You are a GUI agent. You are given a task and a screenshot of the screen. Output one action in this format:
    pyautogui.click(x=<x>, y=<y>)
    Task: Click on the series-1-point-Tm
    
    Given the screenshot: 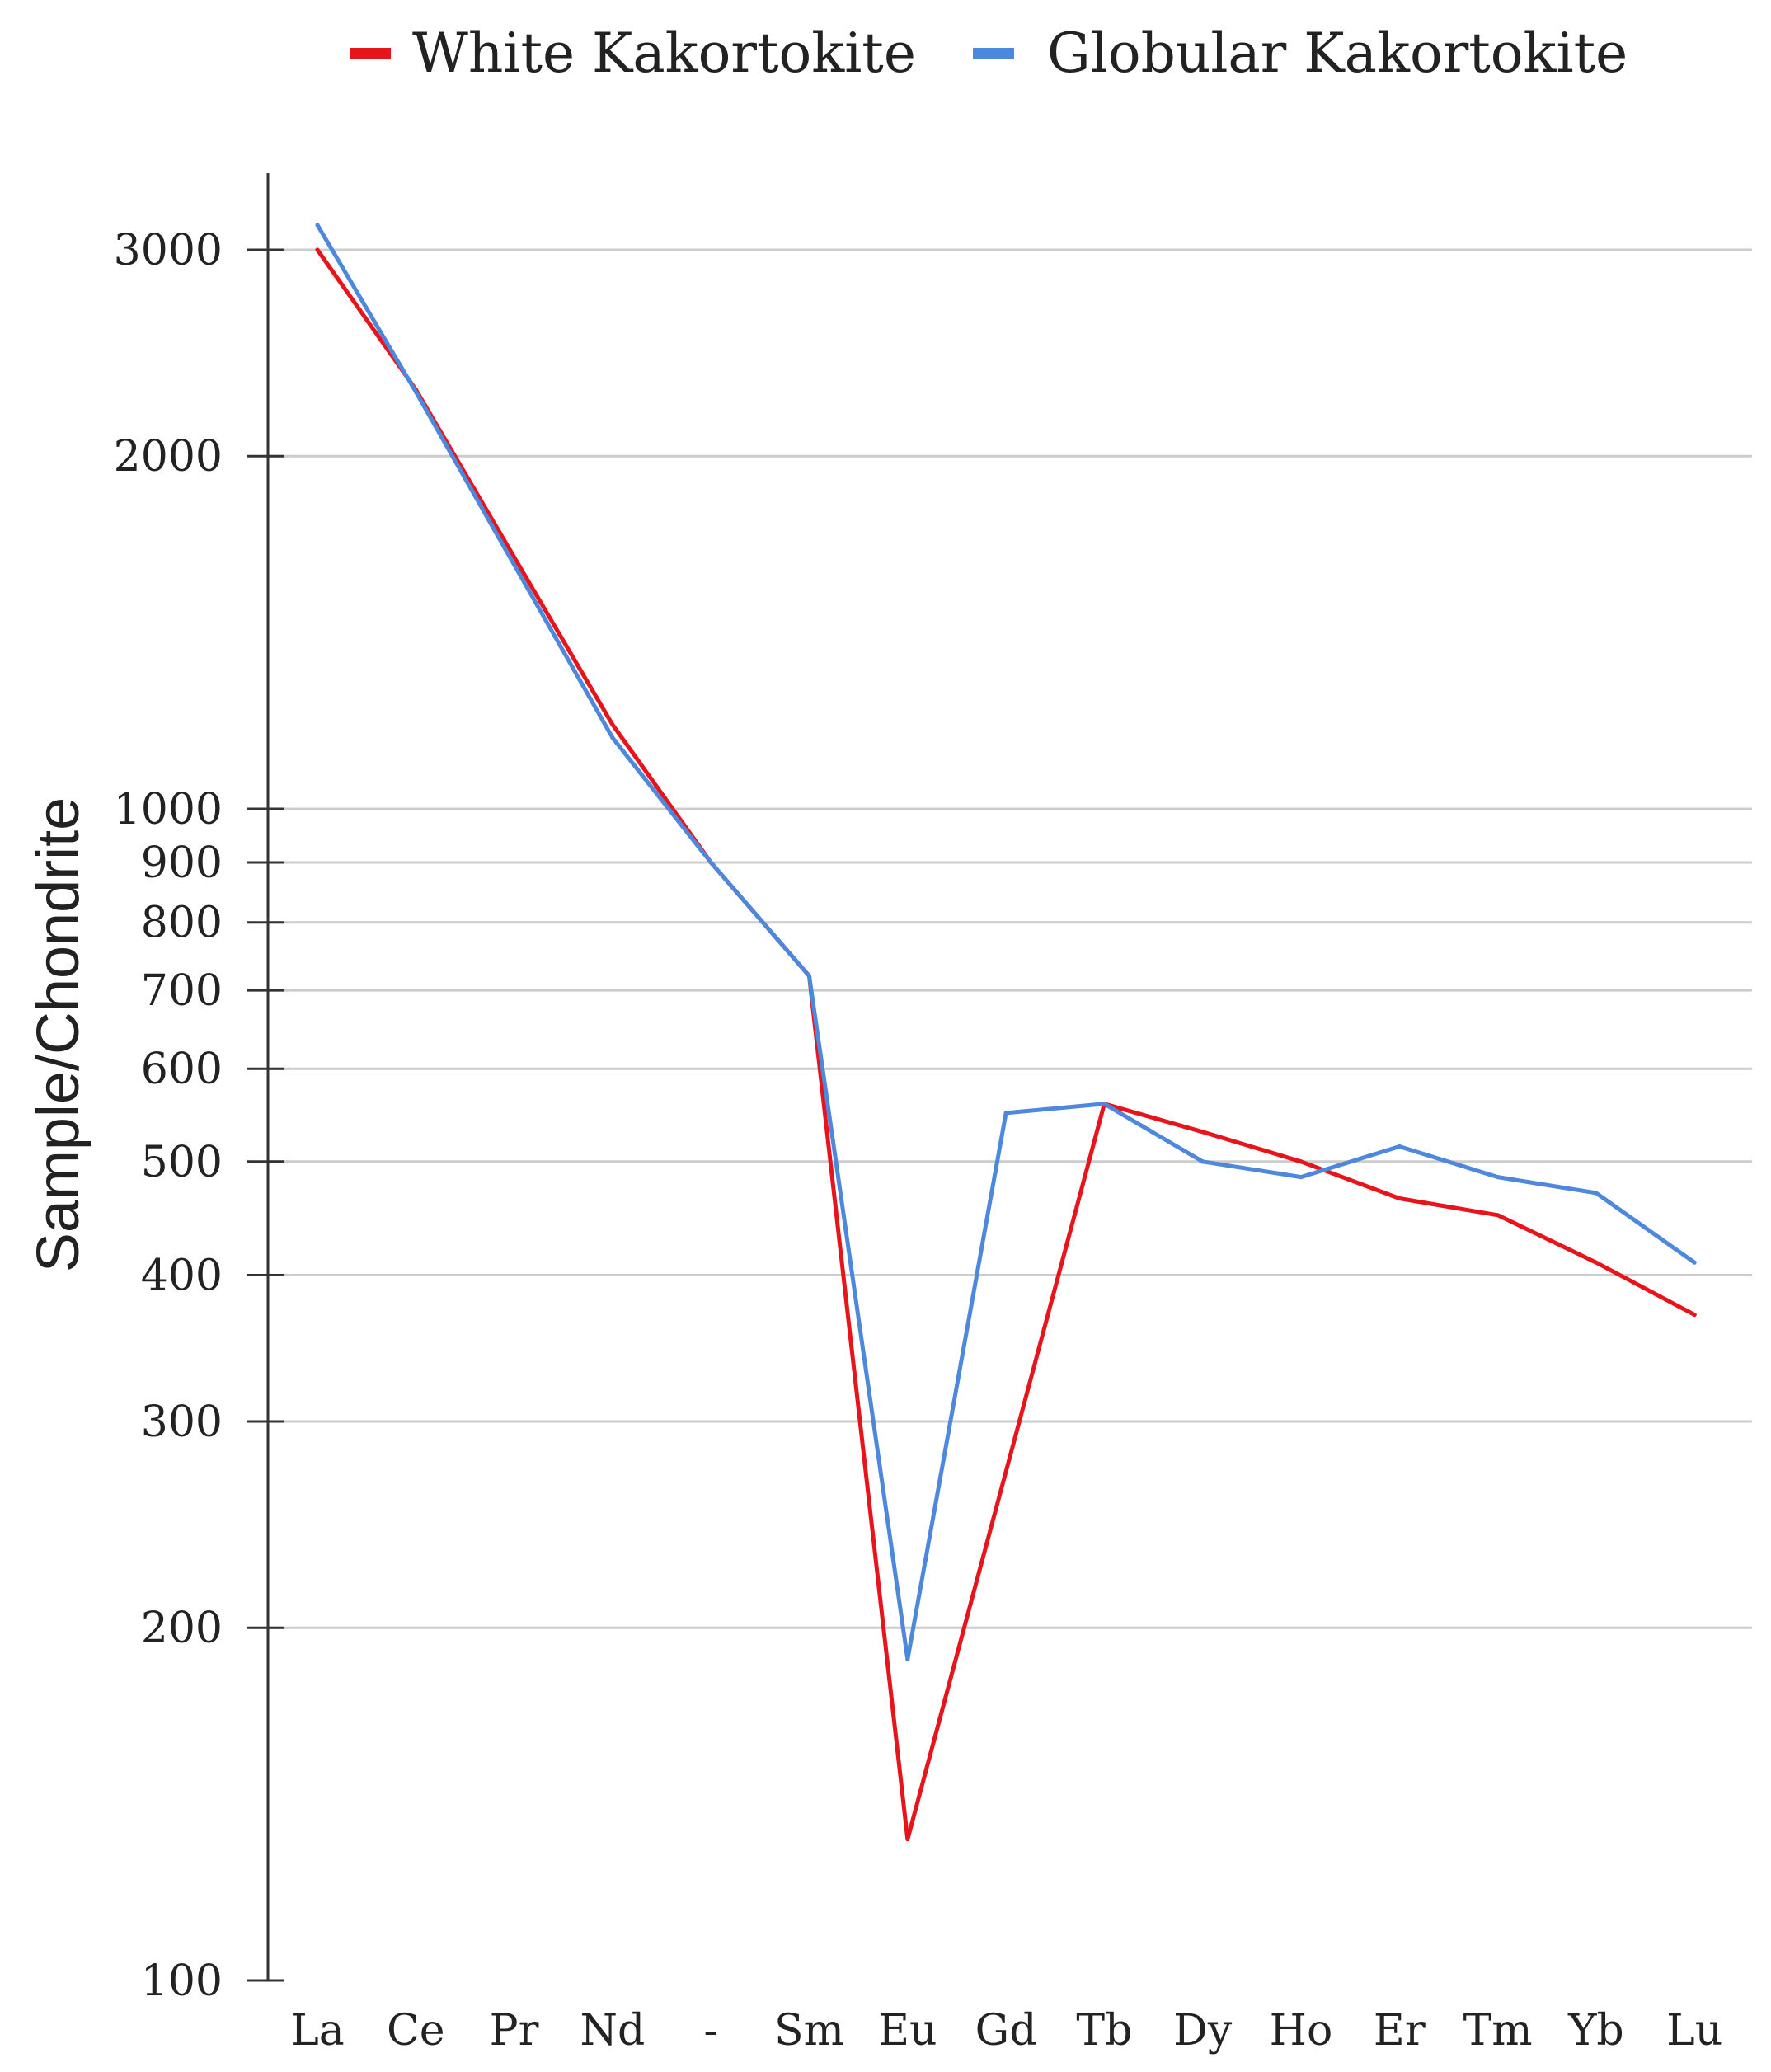 What is the action you would take?
    pyautogui.click(x=1498, y=1177)
    